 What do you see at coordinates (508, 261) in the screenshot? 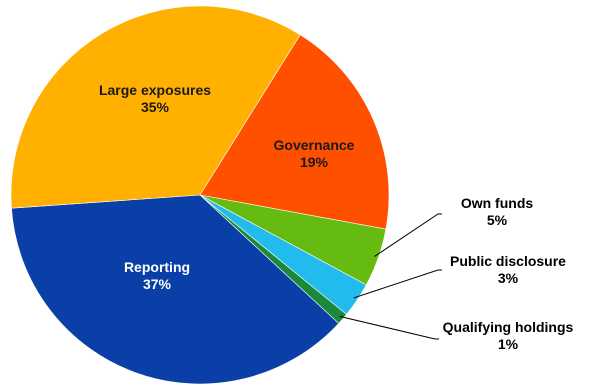
I see `label-public-disclosure: Public disclosure` at bounding box center [508, 261].